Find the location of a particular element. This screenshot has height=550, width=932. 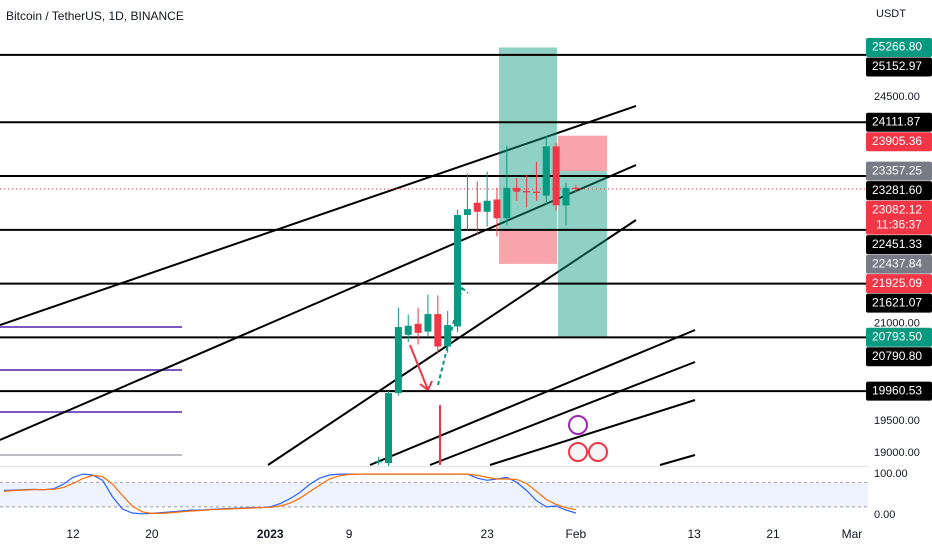

x-tick-label: 2023 is located at coordinates (270, 534).